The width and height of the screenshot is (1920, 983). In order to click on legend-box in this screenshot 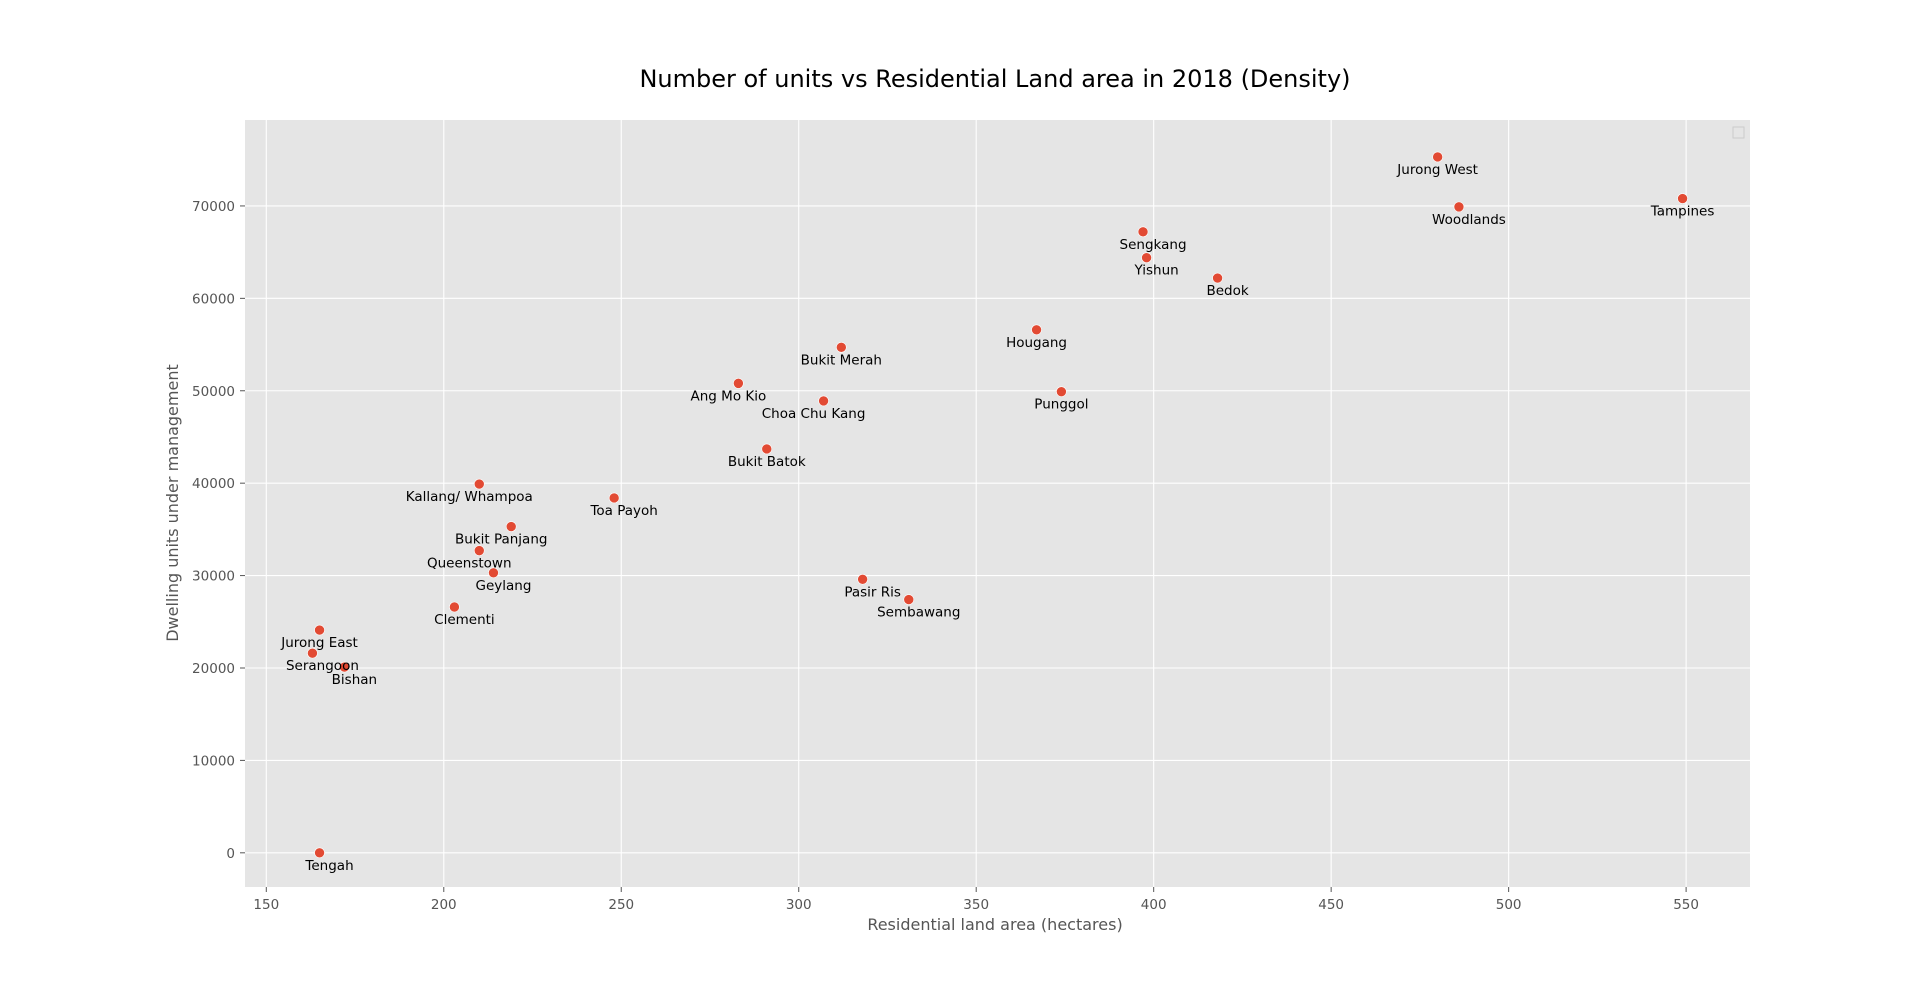, I will do `click(1738, 132)`.